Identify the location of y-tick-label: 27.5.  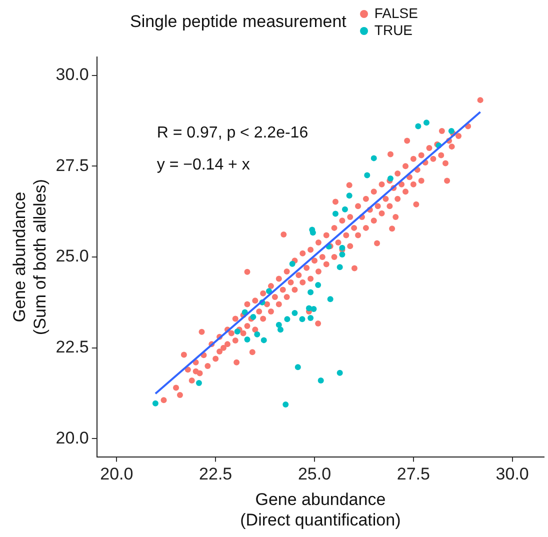
(72, 165).